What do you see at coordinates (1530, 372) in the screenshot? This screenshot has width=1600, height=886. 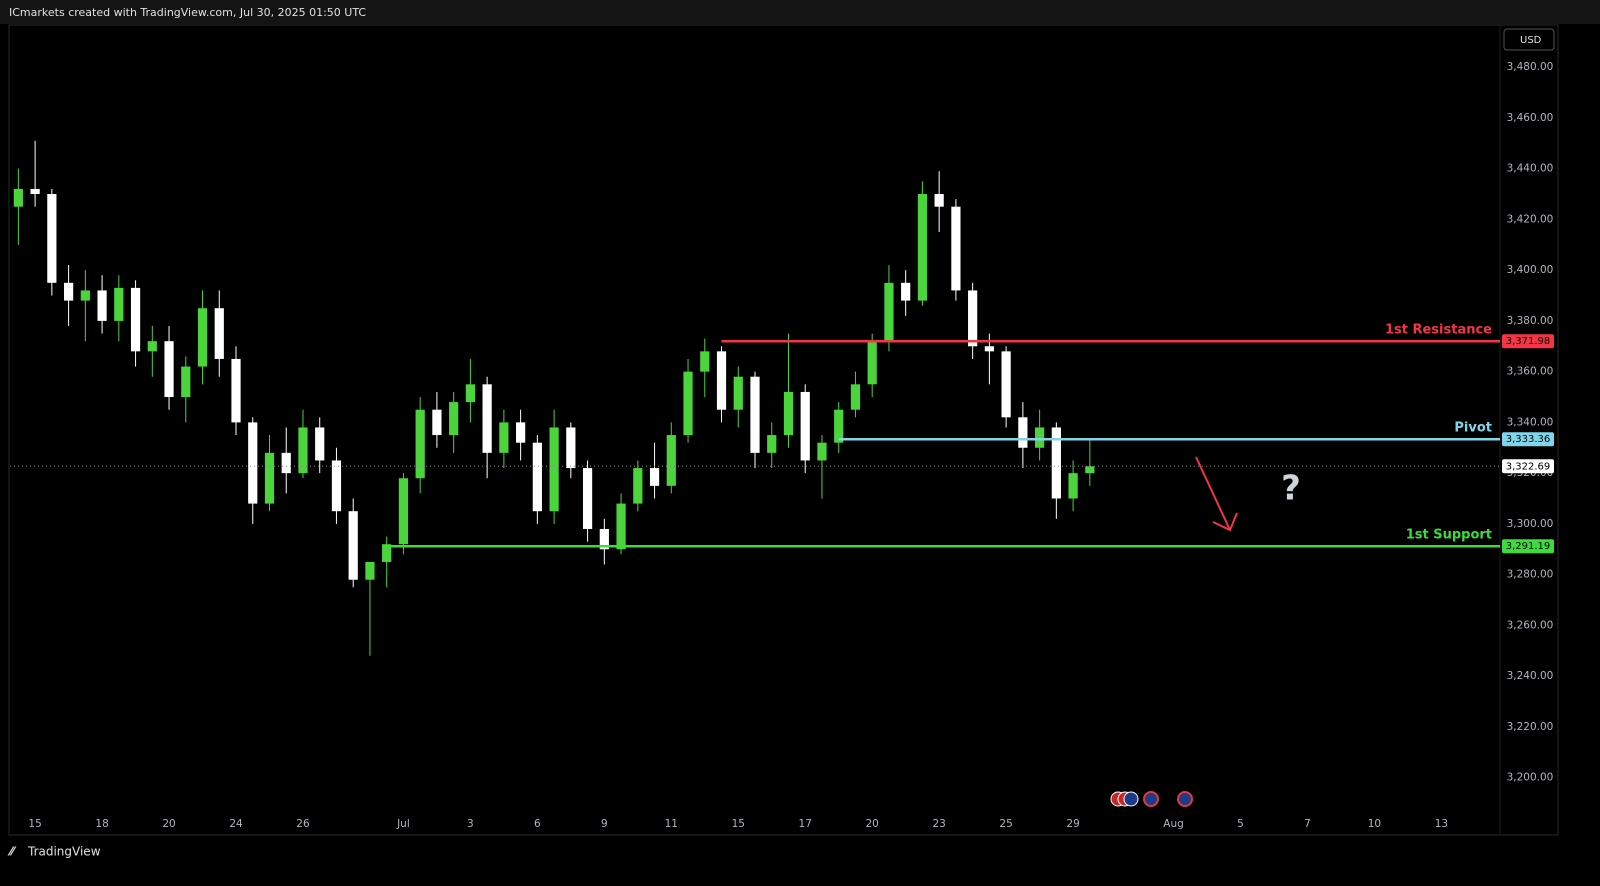 I see `y-tick-label: 3,360.00` at bounding box center [1530, 372].